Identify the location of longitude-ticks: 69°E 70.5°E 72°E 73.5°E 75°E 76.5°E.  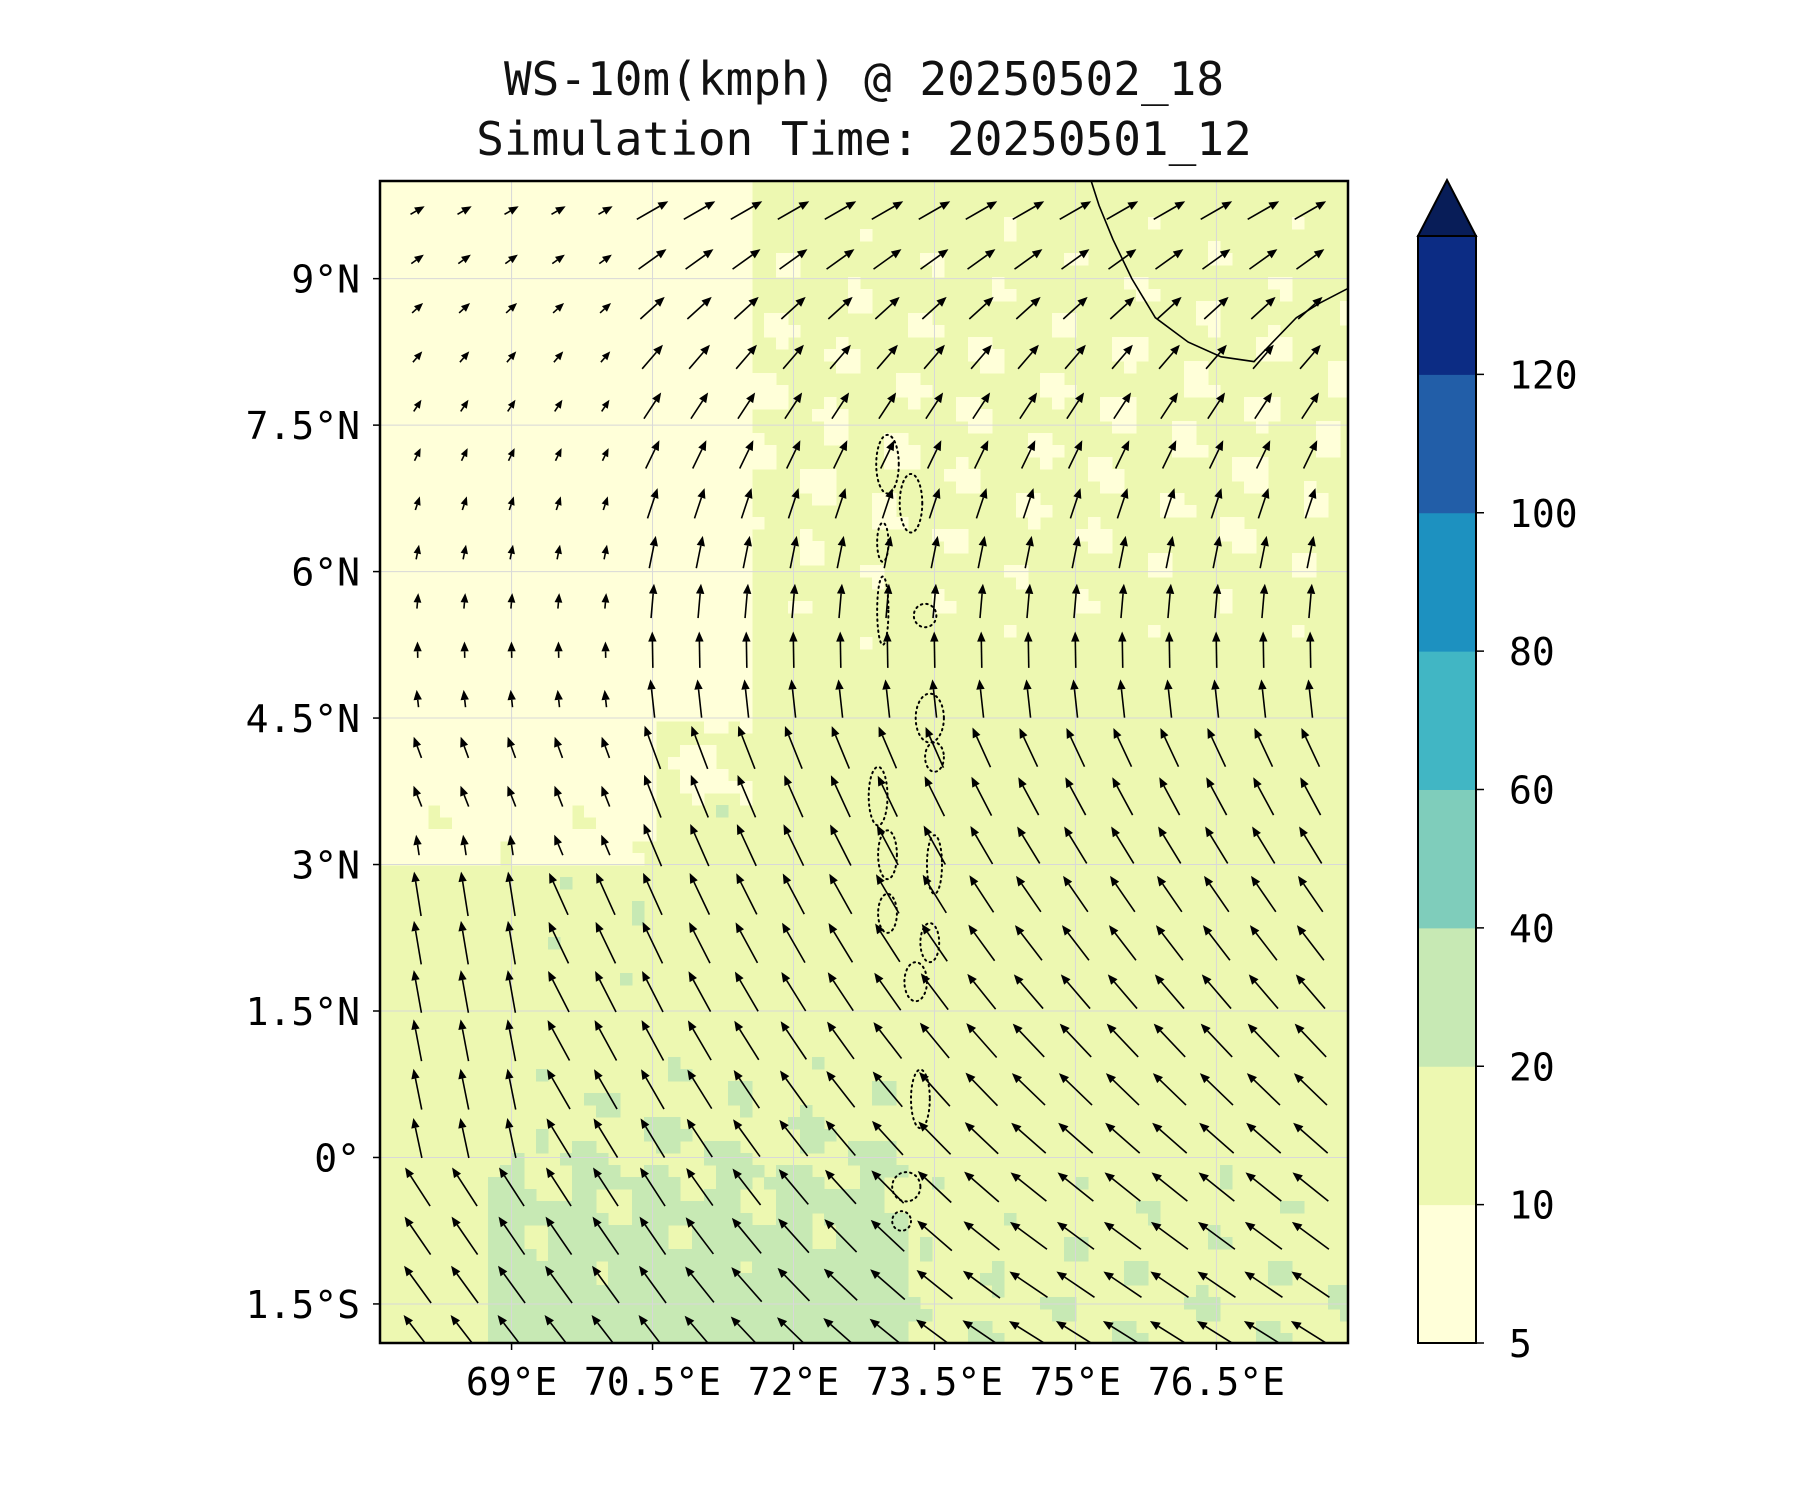
(875, 1373).